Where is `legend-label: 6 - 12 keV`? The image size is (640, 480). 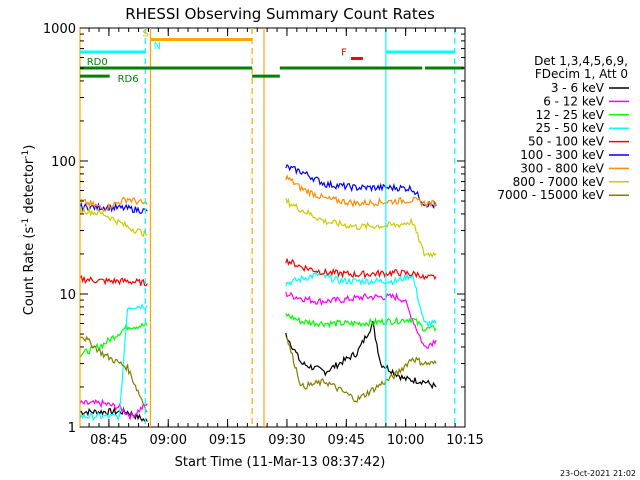
legend-label: 6 - 12 keV is located at coordinates (574, 101).